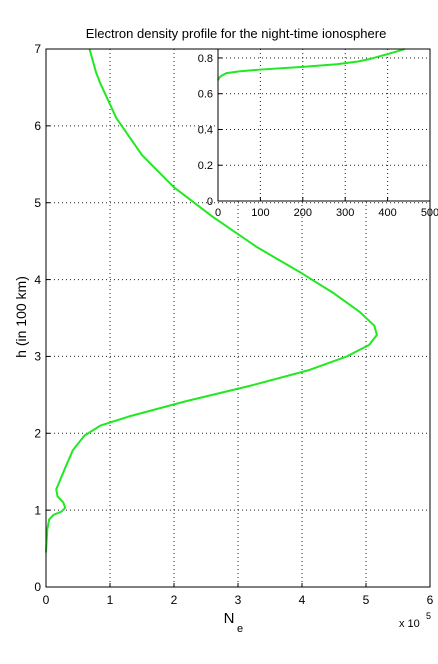 The width and height of the screenshot is (438, 664). I want to click on main-y-tick-label: 2, so click(37, 433).